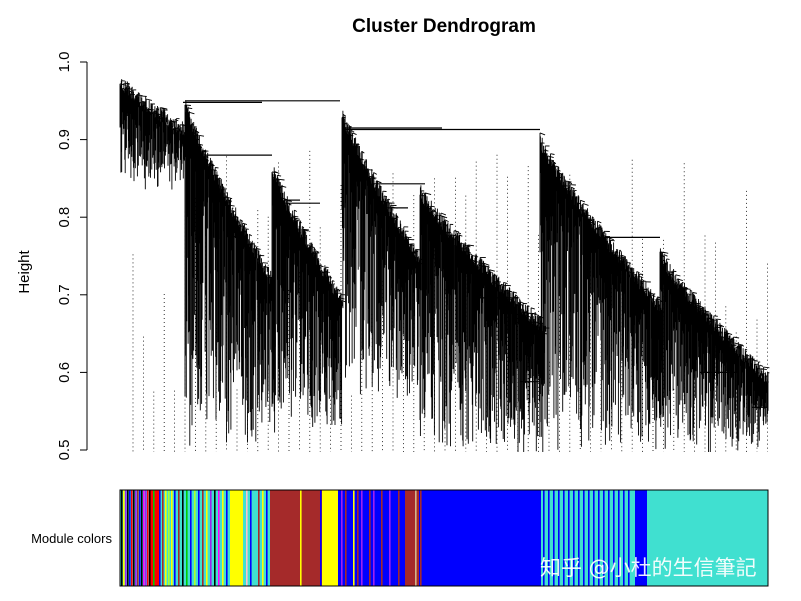 The height and width of the screenshot is (601, 801). Describe the element at coordinates (648, 568) in the screenshot. I see `watermark-text: 知乎 @小杜的生信筆記` at that location.